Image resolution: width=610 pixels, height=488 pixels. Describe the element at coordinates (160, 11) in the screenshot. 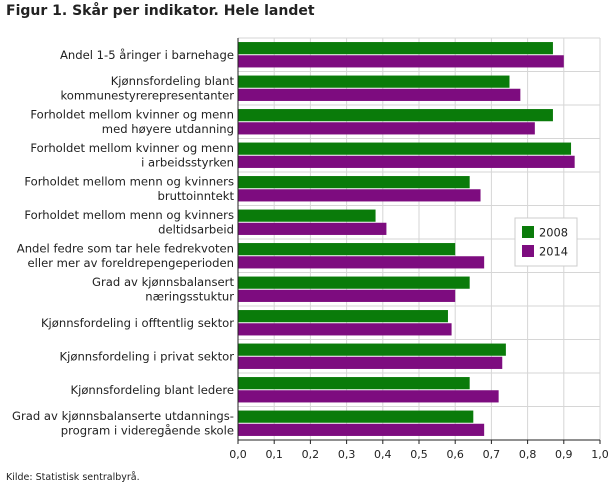

I see `chart-title: Figur 1. Skår per indikator. Hele landet` at that location.